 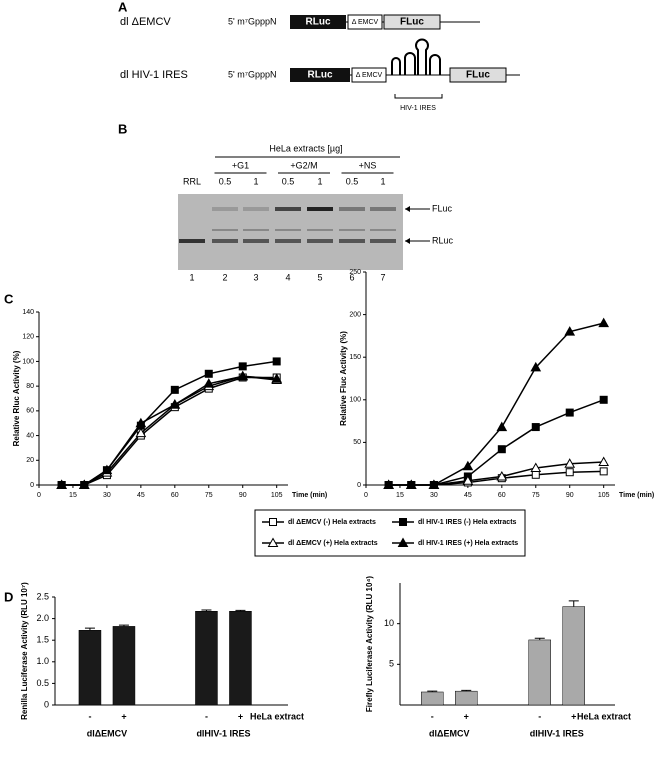 I want to click on x-tick-label: 60, so click(x=502, y=495).